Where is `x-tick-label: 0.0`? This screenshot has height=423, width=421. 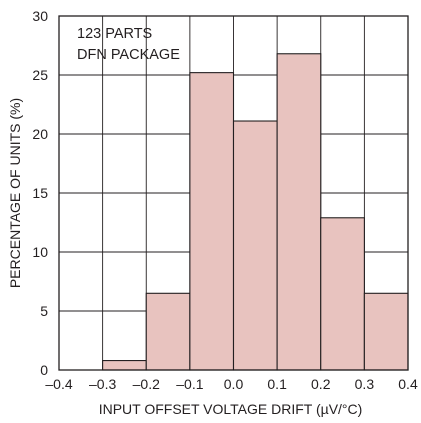 x-tick-label: 0.0 is located at coordinates (234, 384).